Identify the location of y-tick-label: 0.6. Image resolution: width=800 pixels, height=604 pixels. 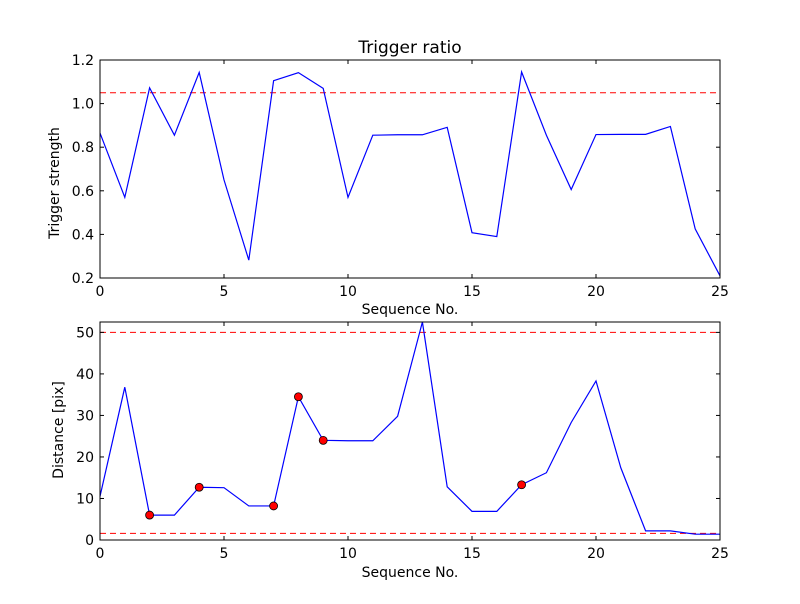
(83, 192).